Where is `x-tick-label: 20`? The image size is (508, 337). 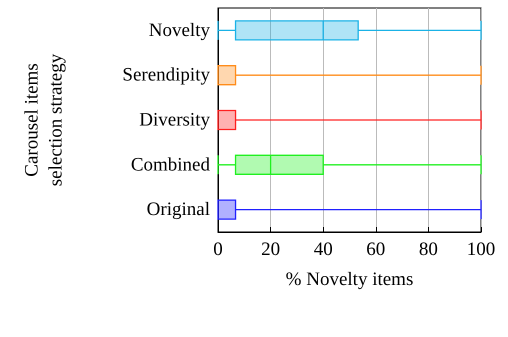 x-tick-label: 20 is located at coordinates (270, 249).